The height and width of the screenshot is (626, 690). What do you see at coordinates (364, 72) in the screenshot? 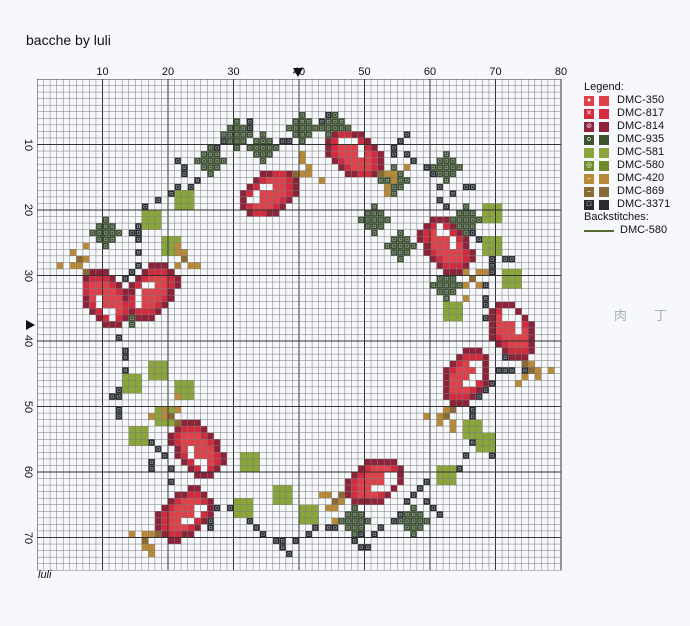
I see `column-number: 50` at bounding box center [364, 72].